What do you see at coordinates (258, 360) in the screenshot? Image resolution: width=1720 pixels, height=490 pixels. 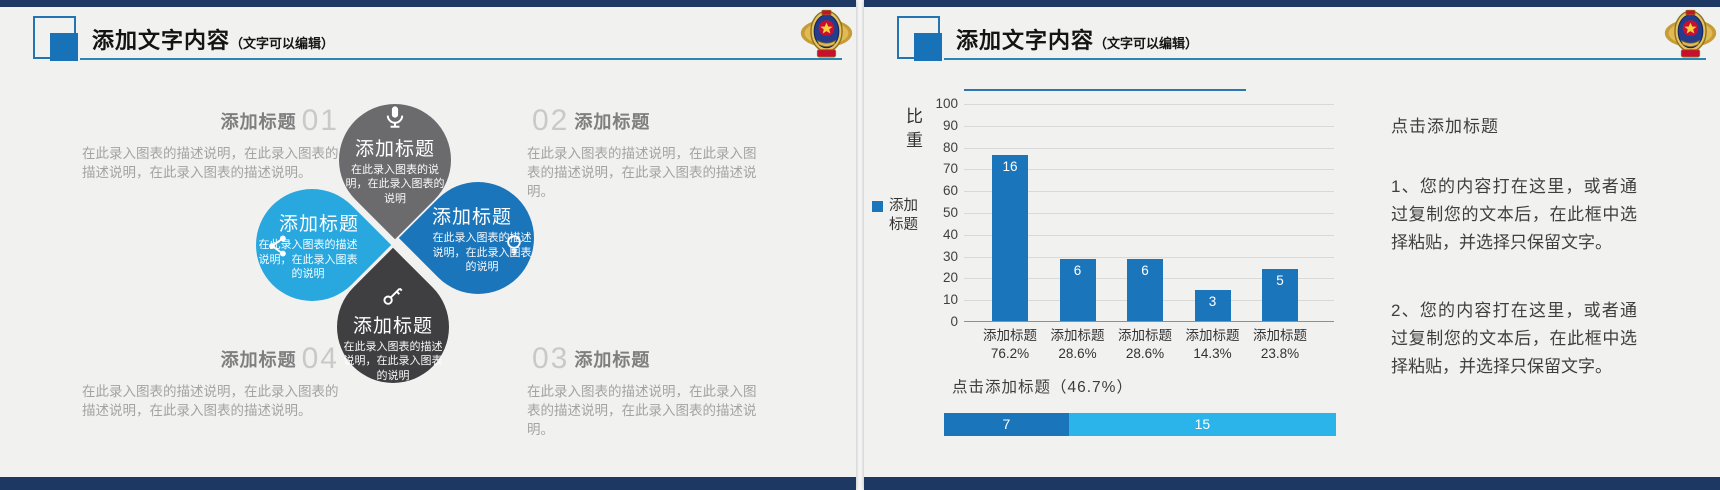 I see `section-04-title: 添加标题` at bounding box center [258, 360].